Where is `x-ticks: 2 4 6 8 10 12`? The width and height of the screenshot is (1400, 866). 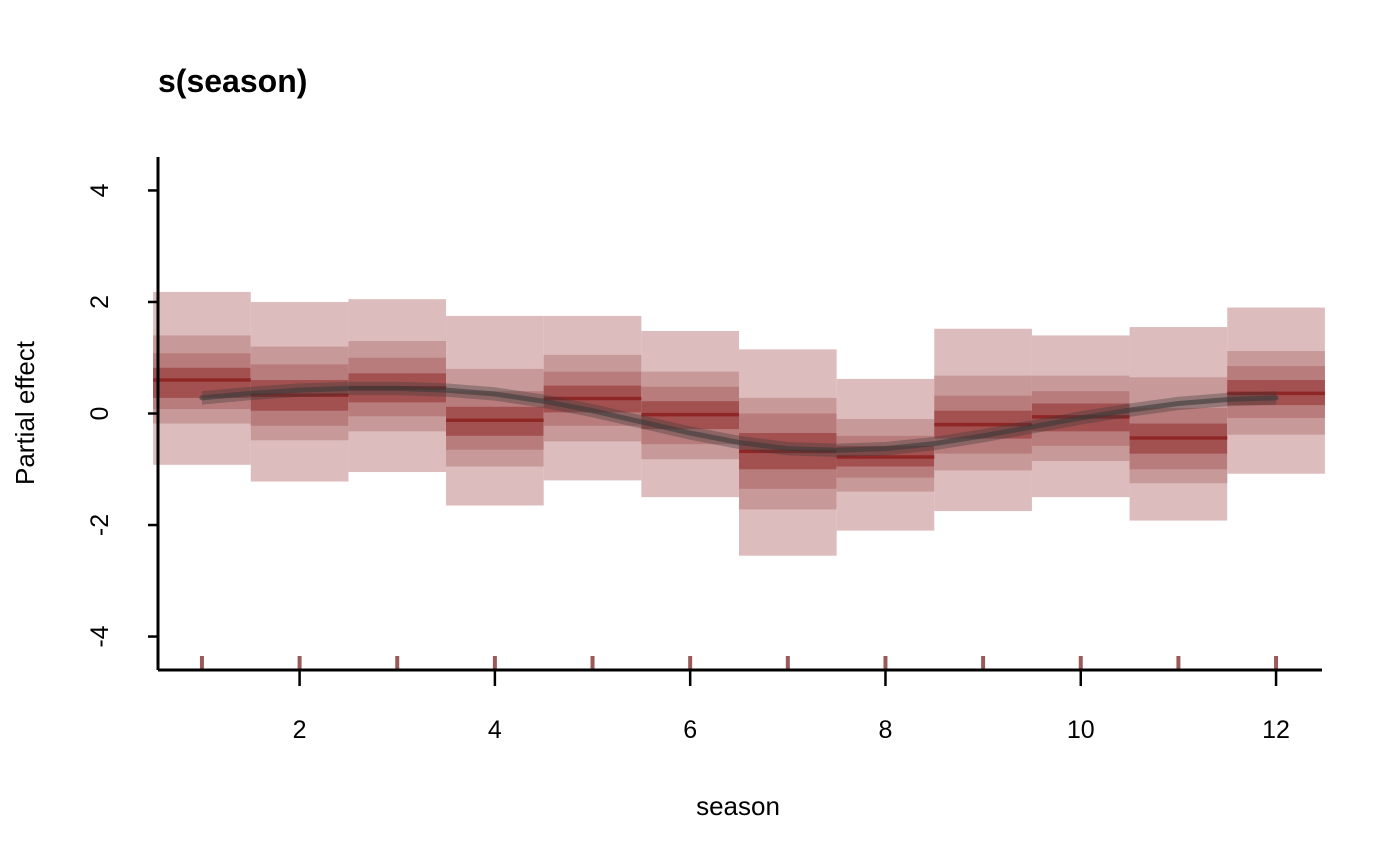 x-ticks: 2 4 6 8 10 12 is located at coordinates (791, 707).